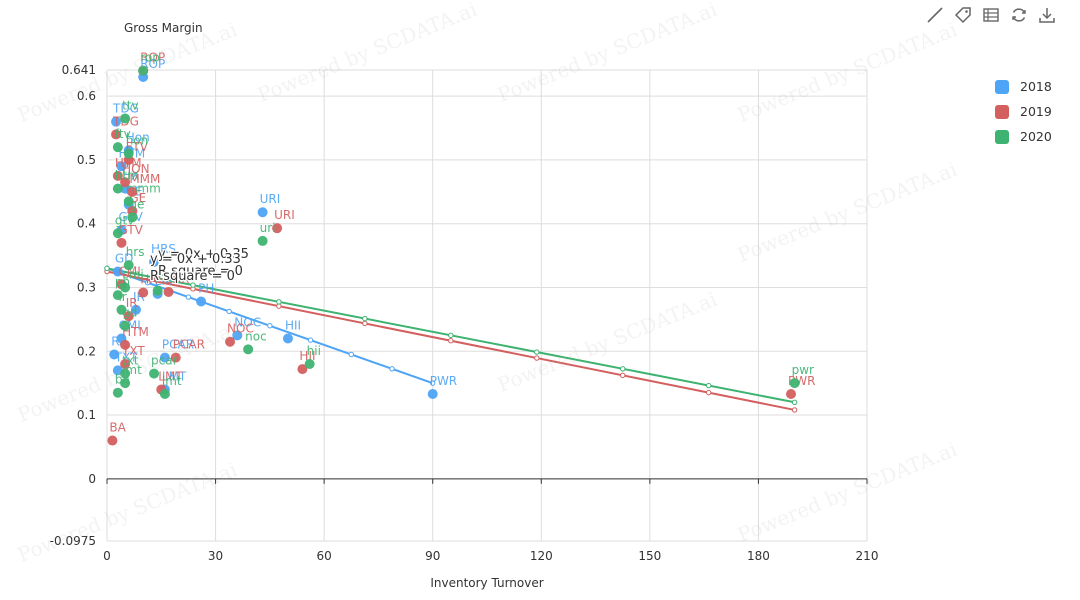  Describe the element at coordinates (86, 287) in the screenshot. I see `y-tick-label: 0.3` at that location.